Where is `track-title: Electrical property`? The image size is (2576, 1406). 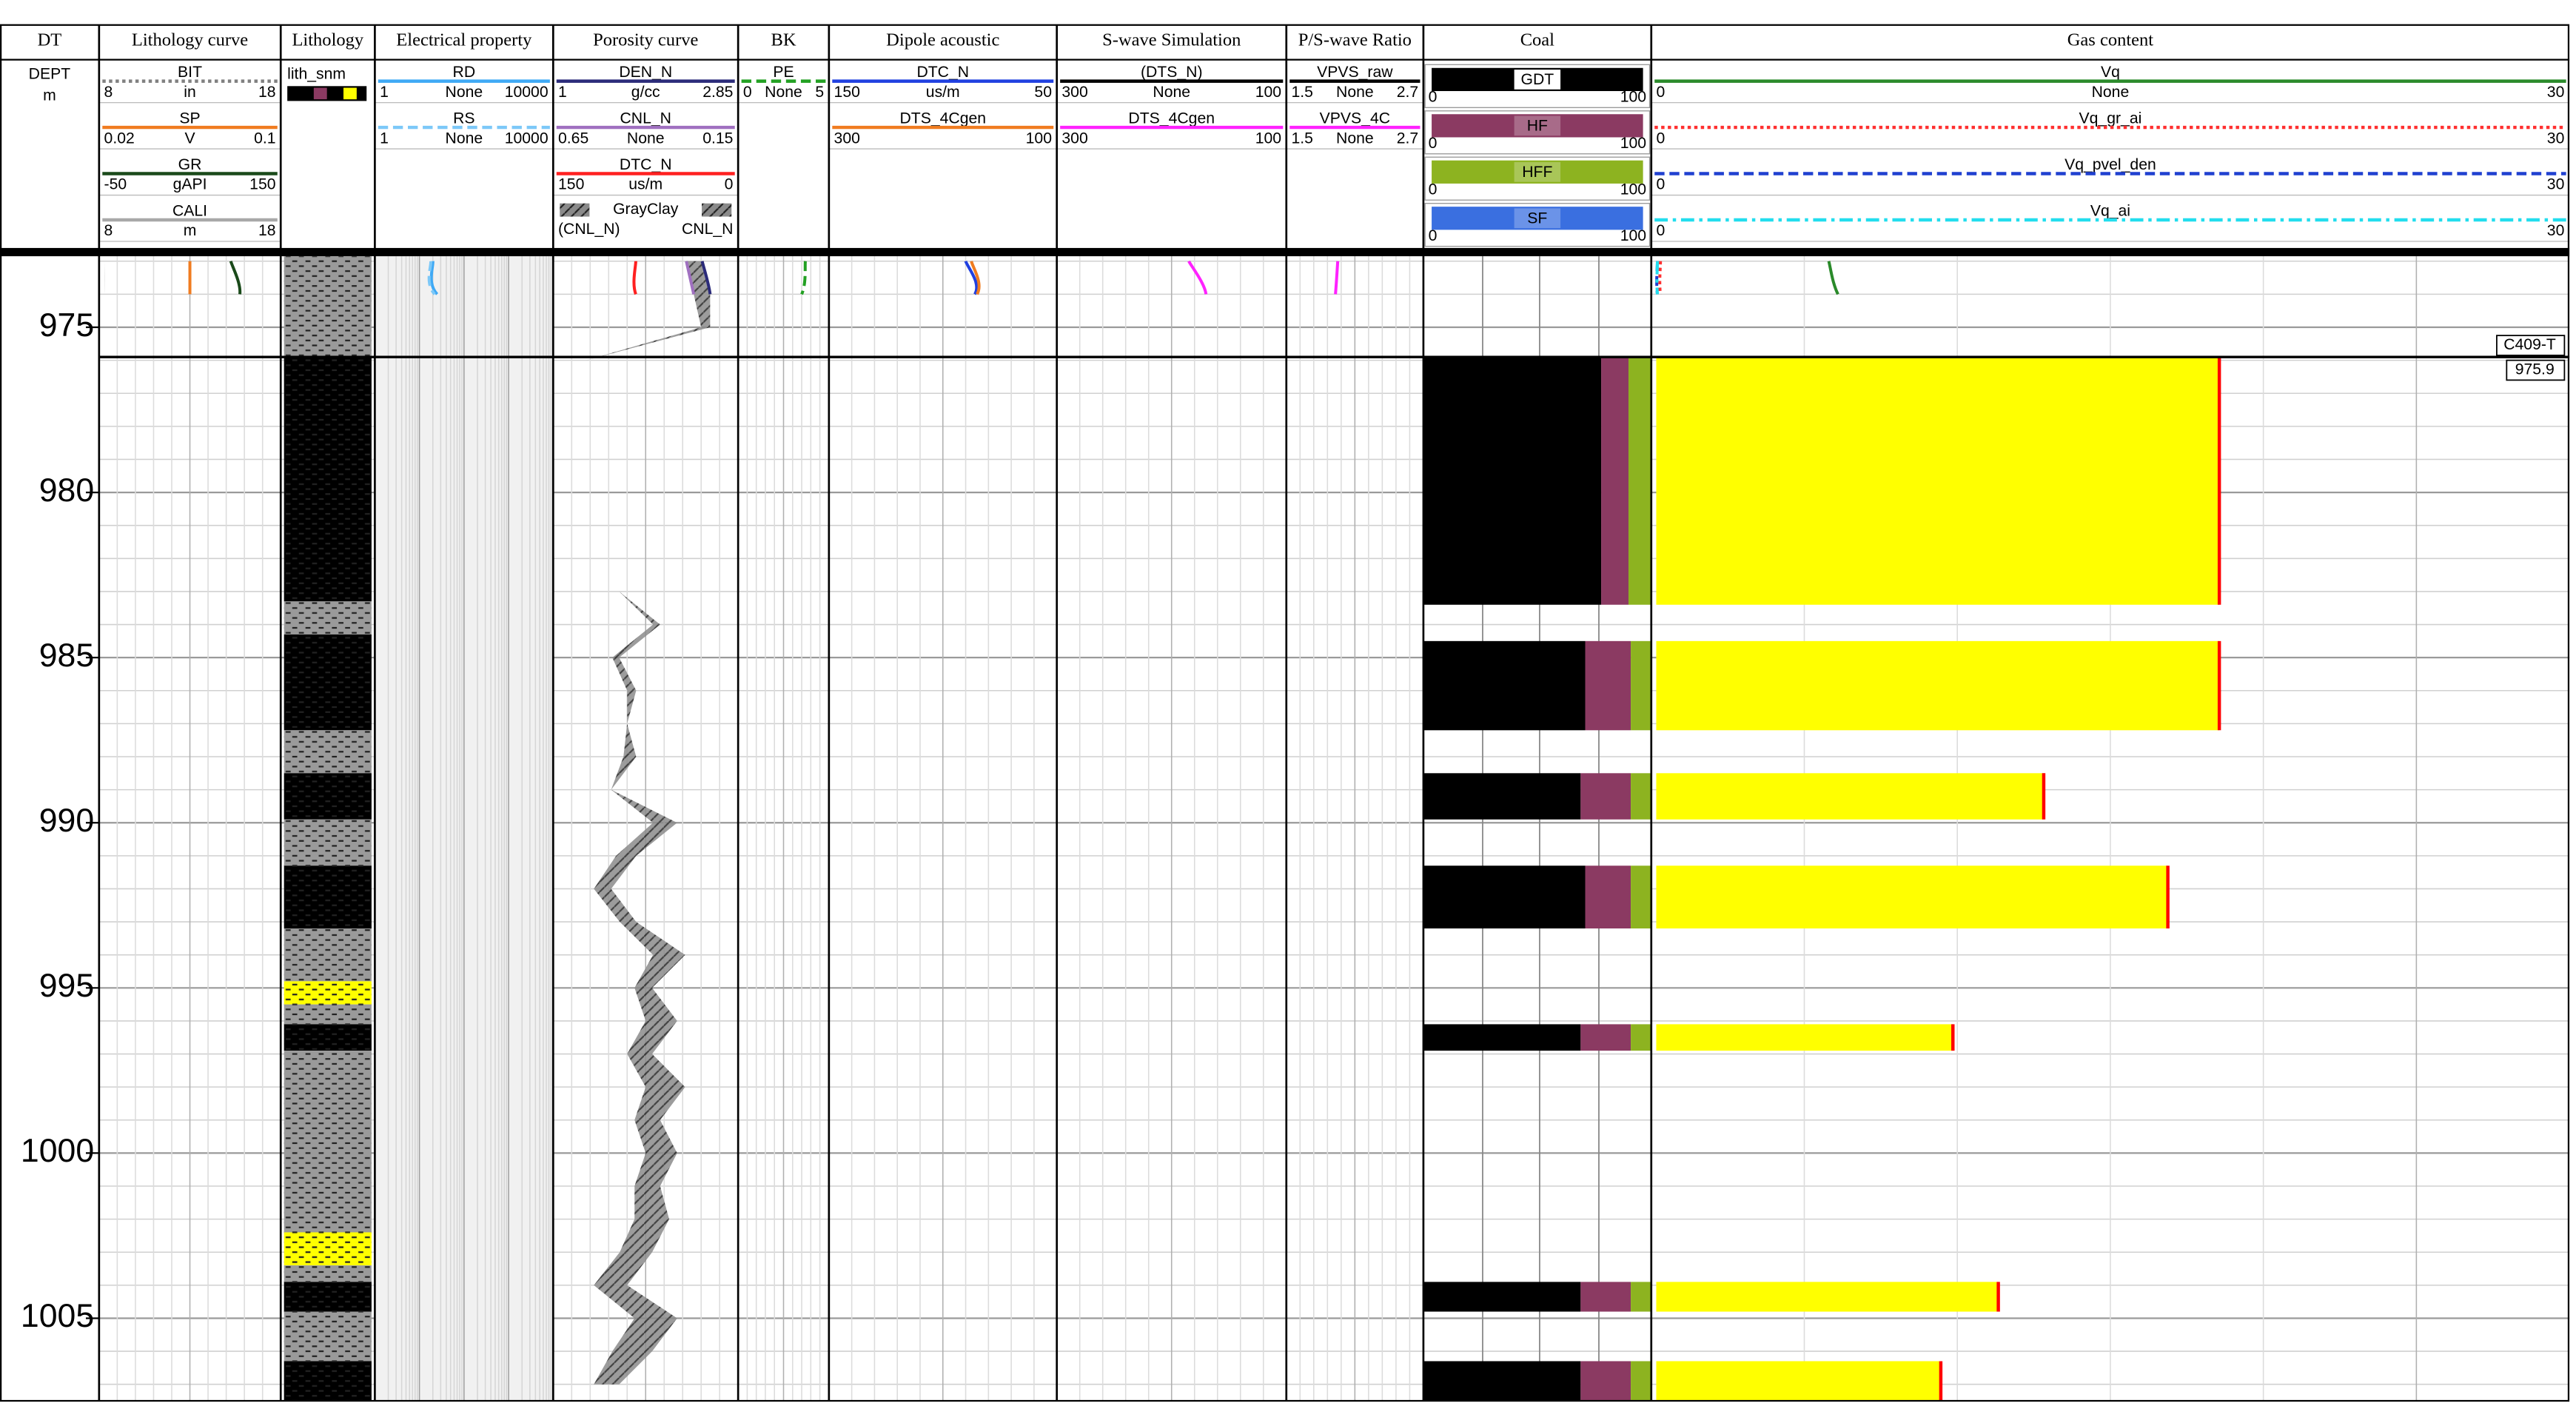
track-title: Electrical property is located at coordinates (464, 40).